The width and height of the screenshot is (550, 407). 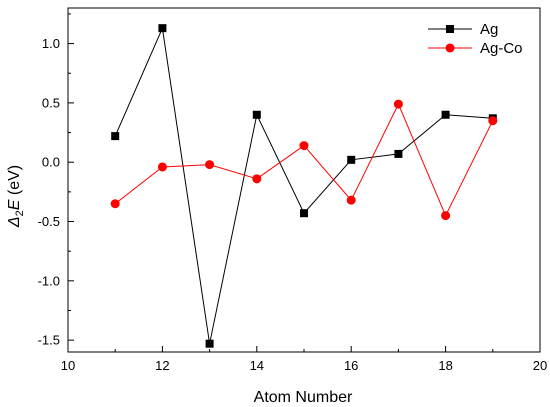 What do you see at coordinates (68, 365) in the screenshot?
I see `x-tick-label: 10` at bounding box center [68, 365].